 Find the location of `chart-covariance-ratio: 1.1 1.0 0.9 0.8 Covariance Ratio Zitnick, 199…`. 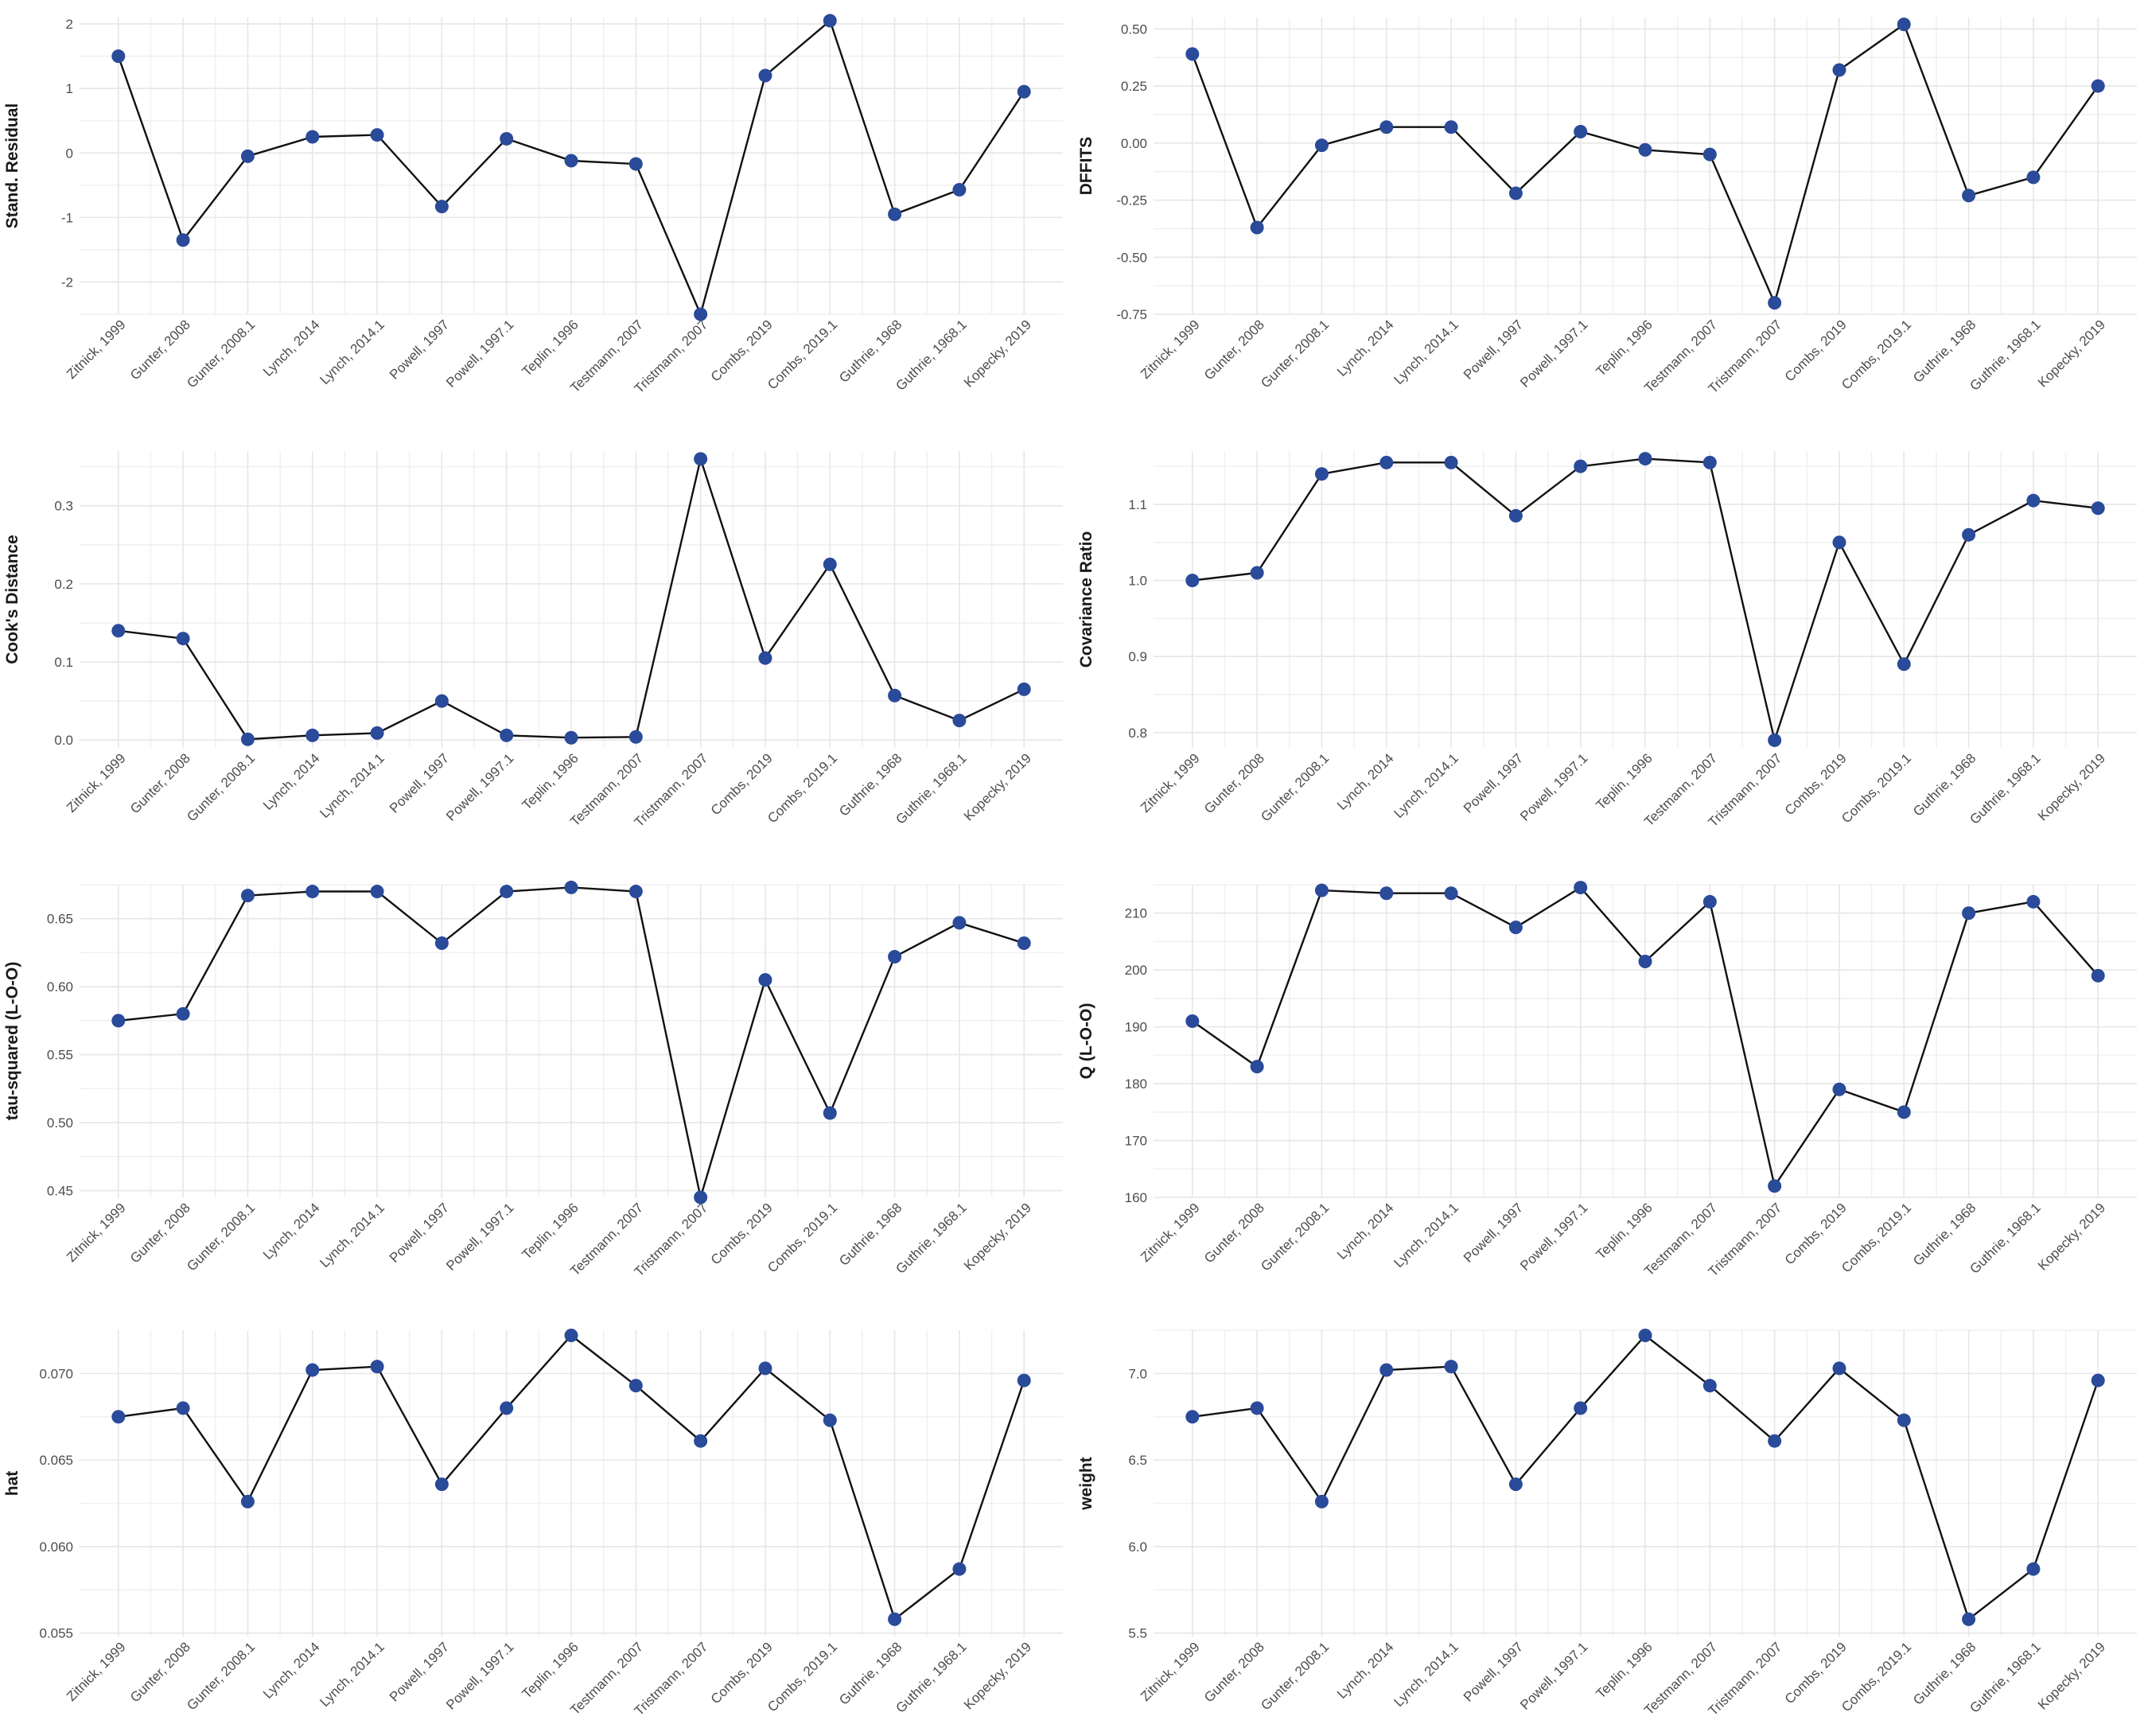

chart-covariance-ratio: 1.1 1.0 0.9 0.8 Covariance Ratio Zitnick, 199… is located at coordinates (1607, 641).